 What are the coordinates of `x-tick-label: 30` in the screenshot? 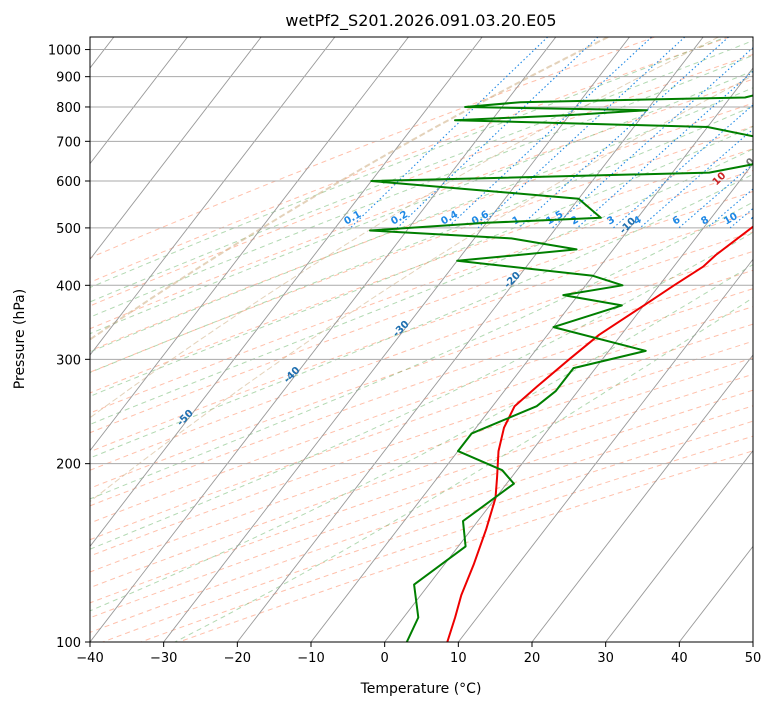 It's located at (605, 658).